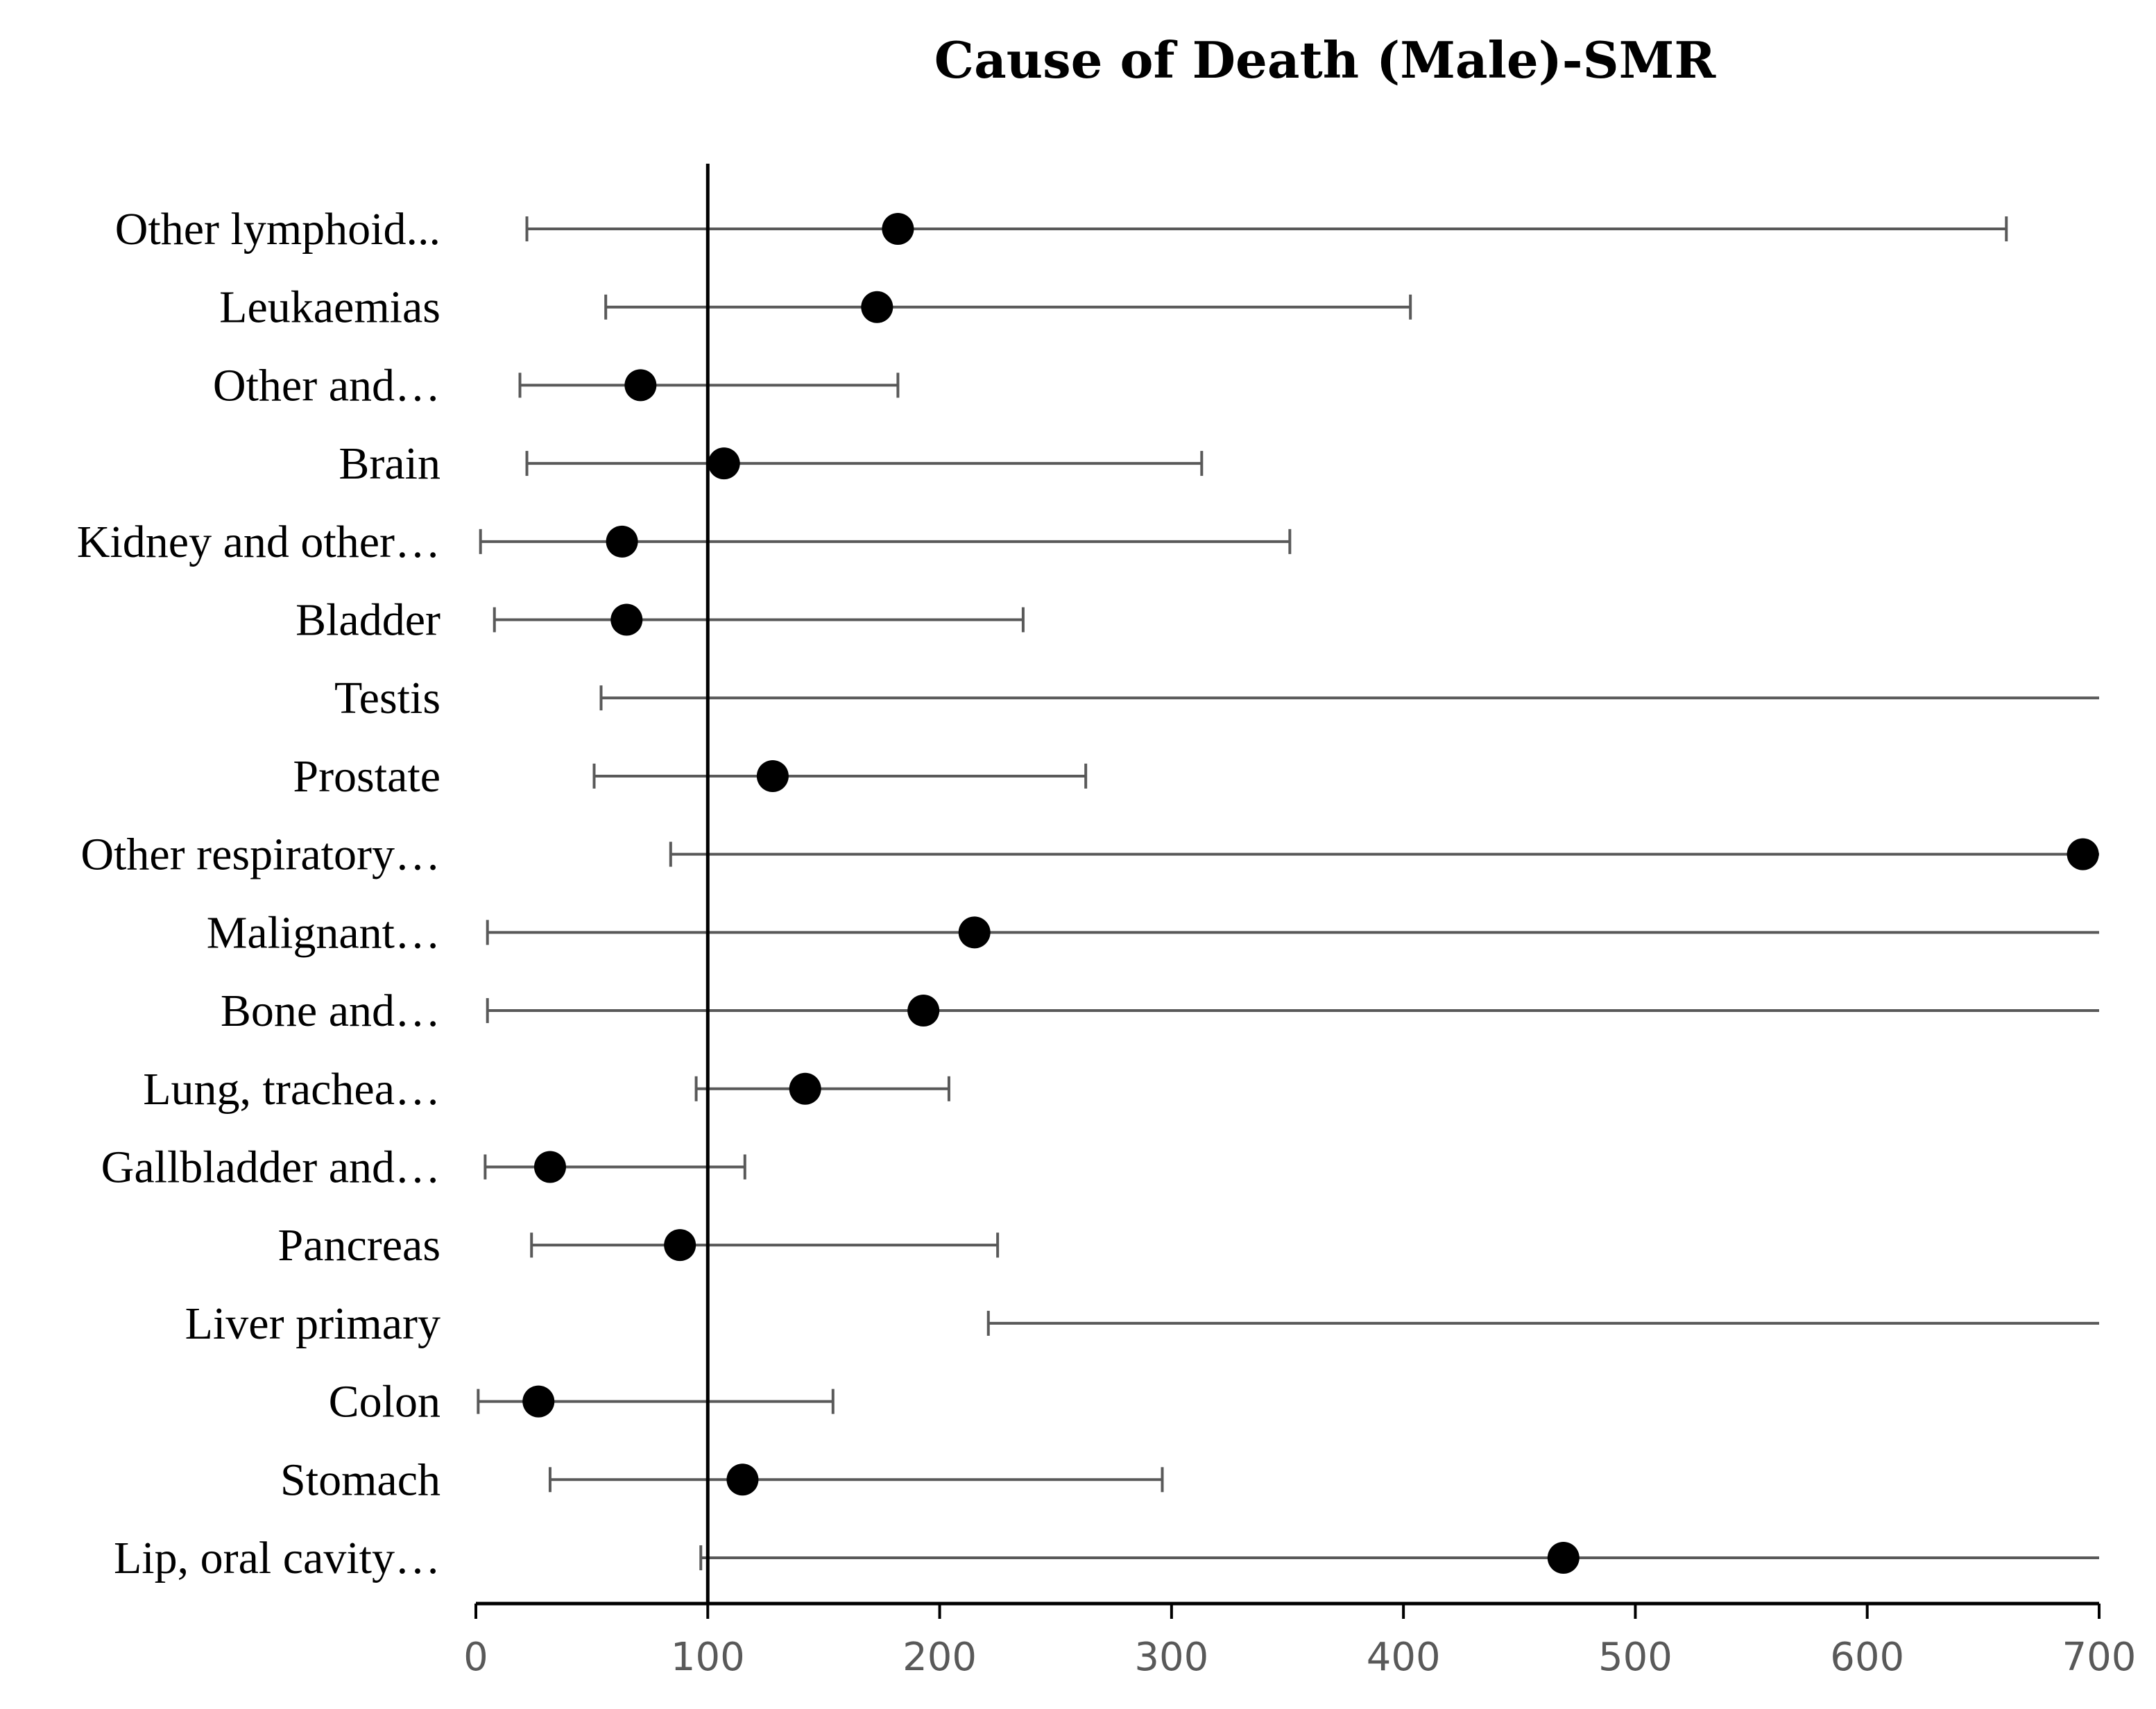 This screenshot has height=1709, width=2156. What do you see at coordinates (1635, 1657) in the screenshot?
I see `x-tick-label: 500` at bounding box center [1635, 1657].